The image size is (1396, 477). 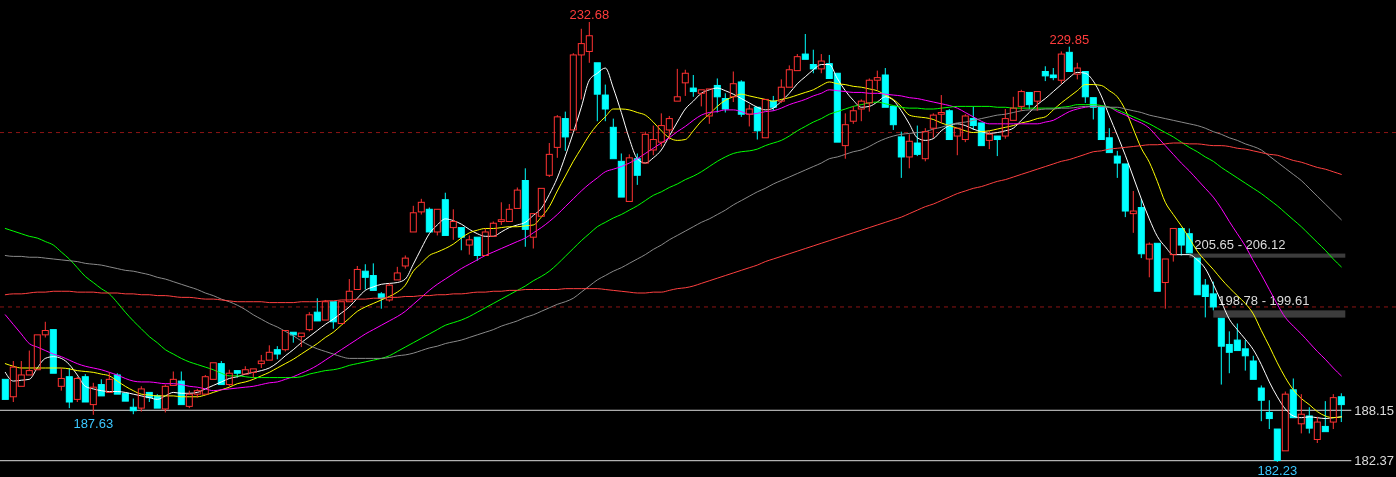 What do you see at coordinates (1374, 410) in the screenshot?
I see `y-tick-label: 188.15` at bounding box center [1374, 410].